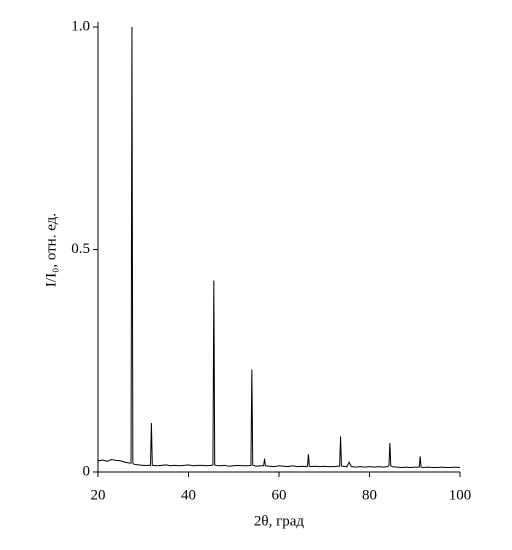 This screenshot has width=512, height=550. I want to click on x-axis-label: 2θ, град, so click(279, 521).